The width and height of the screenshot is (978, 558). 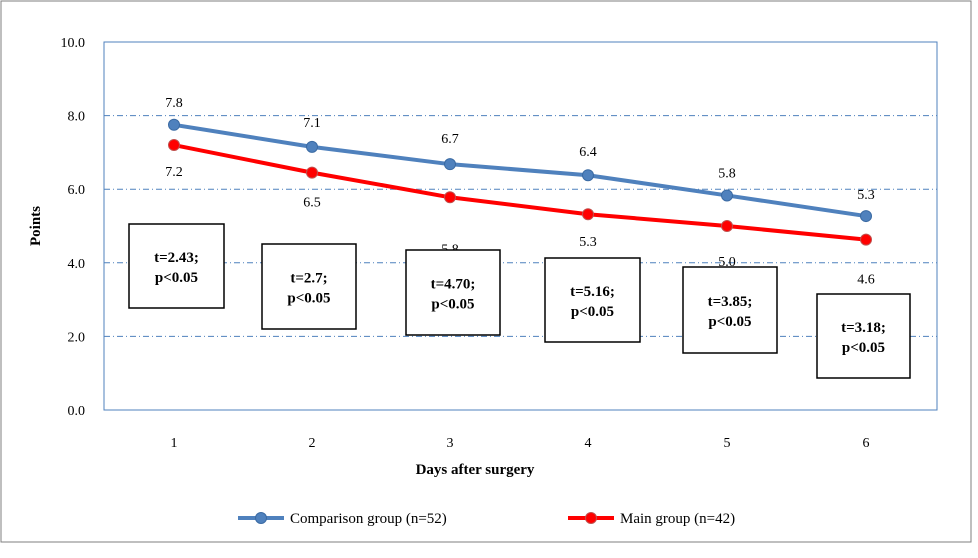 I want to click on data-label: 7.2, so click(x=174, y=172).